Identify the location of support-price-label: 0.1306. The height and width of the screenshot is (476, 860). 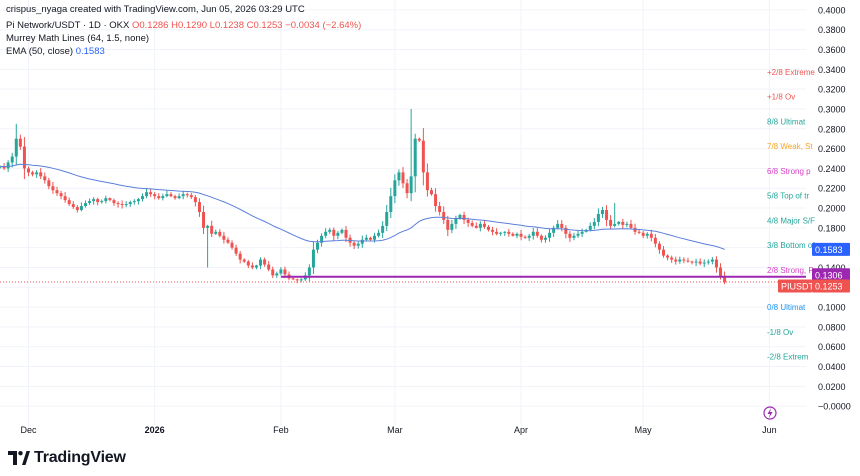
(829, 275).